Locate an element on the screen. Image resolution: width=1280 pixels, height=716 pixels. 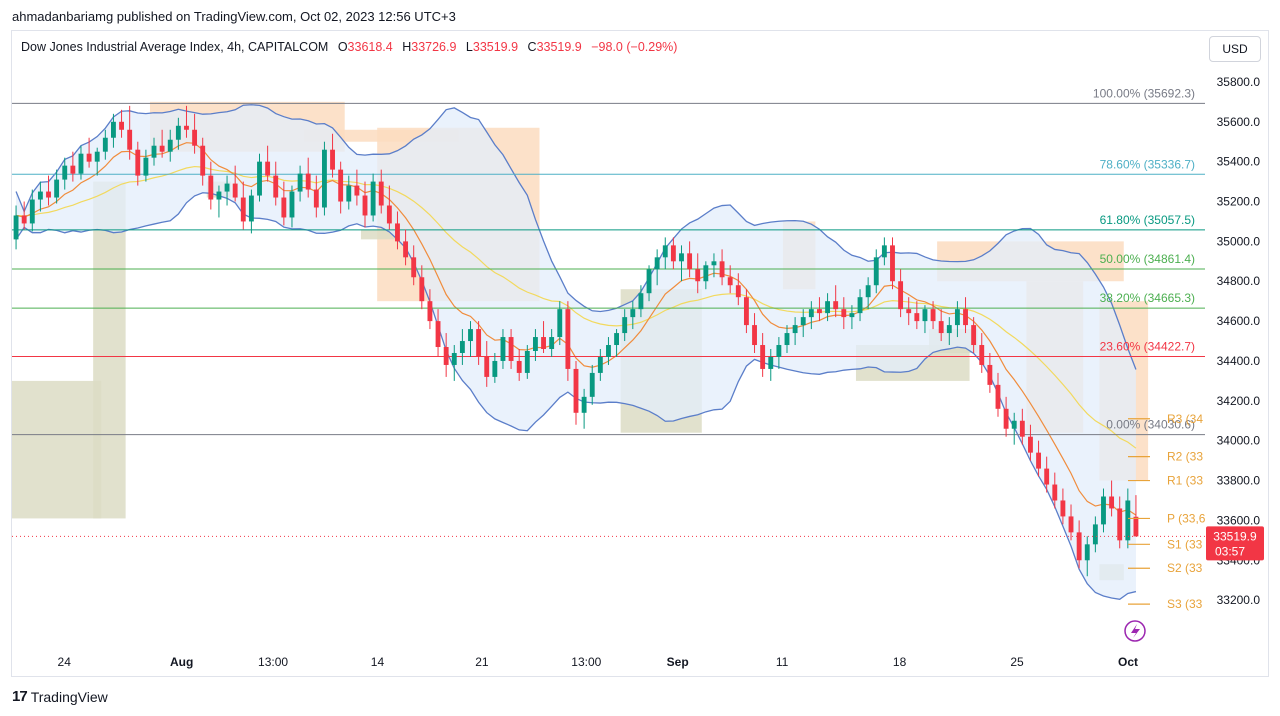
open-value: 33618.4 is located at coordinates (370, 47).